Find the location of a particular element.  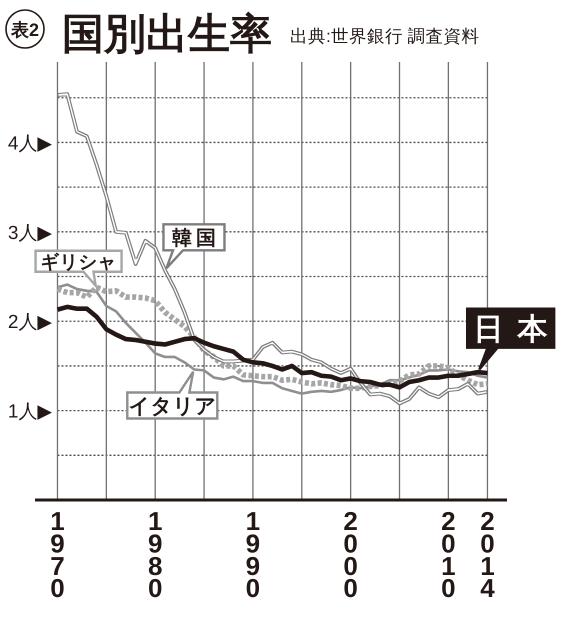

x-tick-label: 1 9 8 0 is located at coordinates (155, 555).